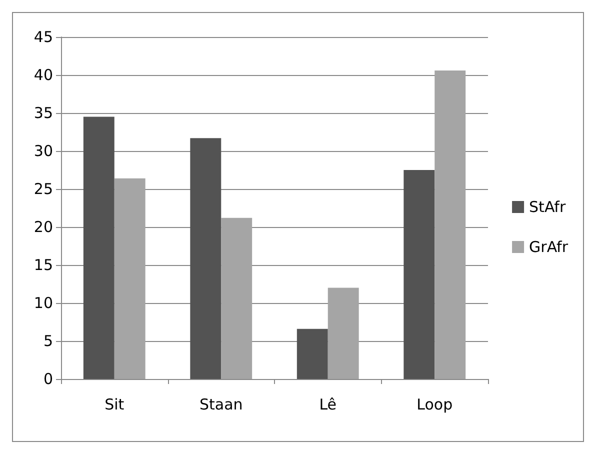  What do you see at coordinates (43, 75) in the screenshot?
I see `y-tick-label: 40` at bounding box center [43, 75].